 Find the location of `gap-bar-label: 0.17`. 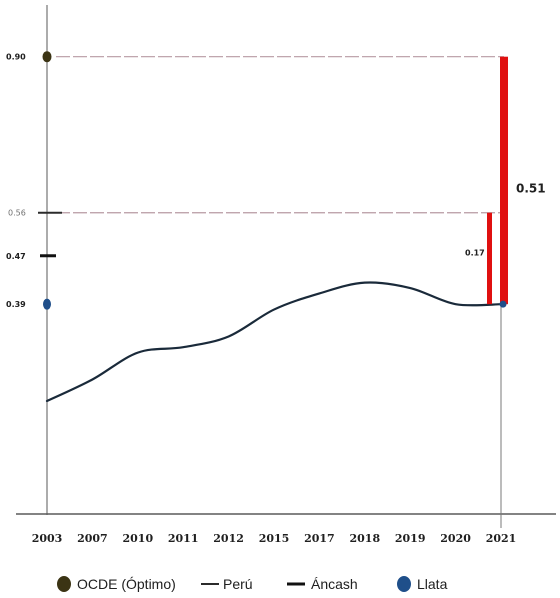

gap-bar-label: 0.17 is located at coordinates (475, 253).